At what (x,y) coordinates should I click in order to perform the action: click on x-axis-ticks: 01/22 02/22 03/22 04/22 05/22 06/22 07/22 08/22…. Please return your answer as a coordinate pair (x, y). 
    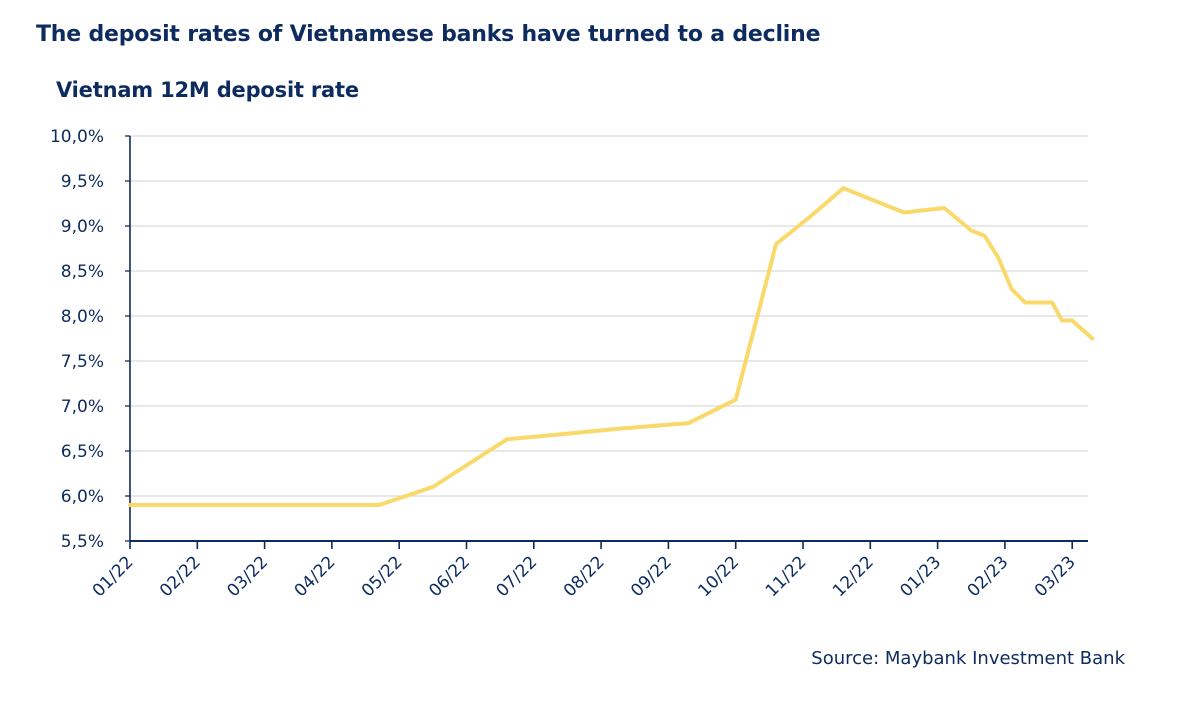
    Looking at the image, I should click on (584, 576).